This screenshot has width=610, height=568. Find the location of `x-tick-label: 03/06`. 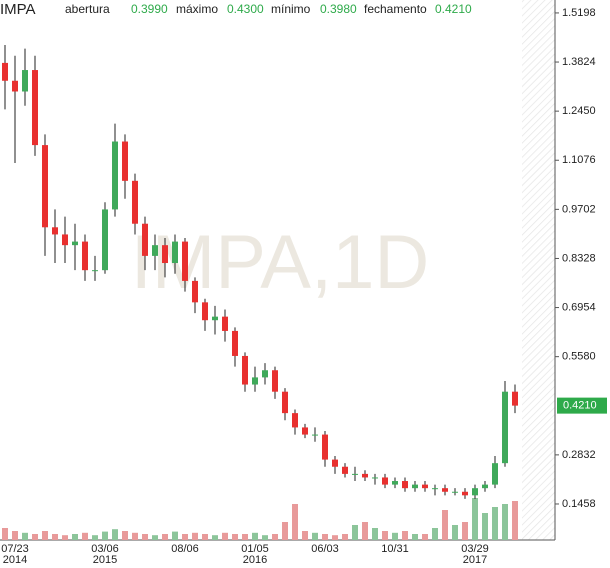

x-tick-label: 03/06 is located at coordinates (105, 549).